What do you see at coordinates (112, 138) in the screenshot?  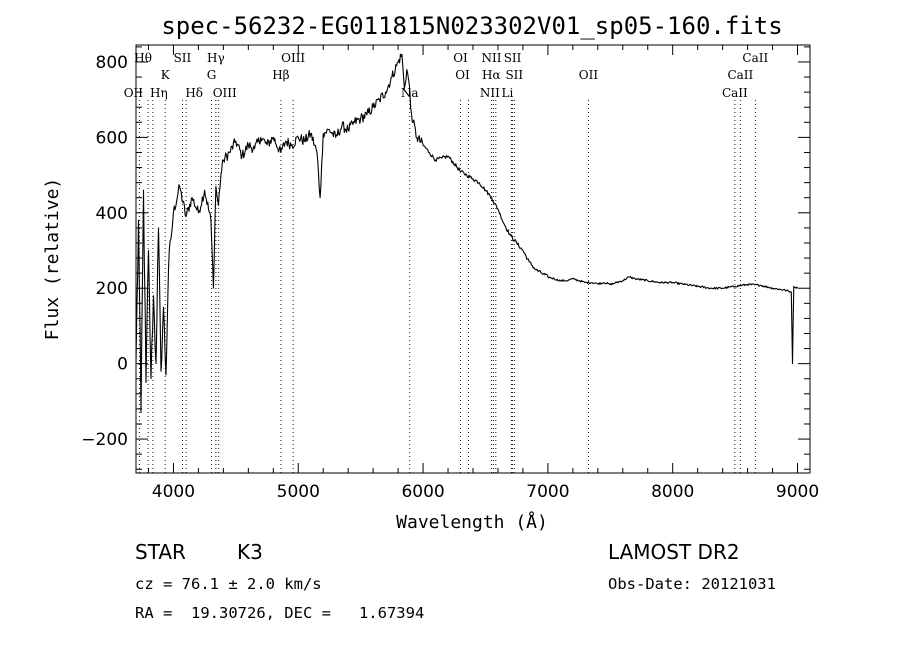 I see `y-tick-label: 600` at bounding box center [112, 138].